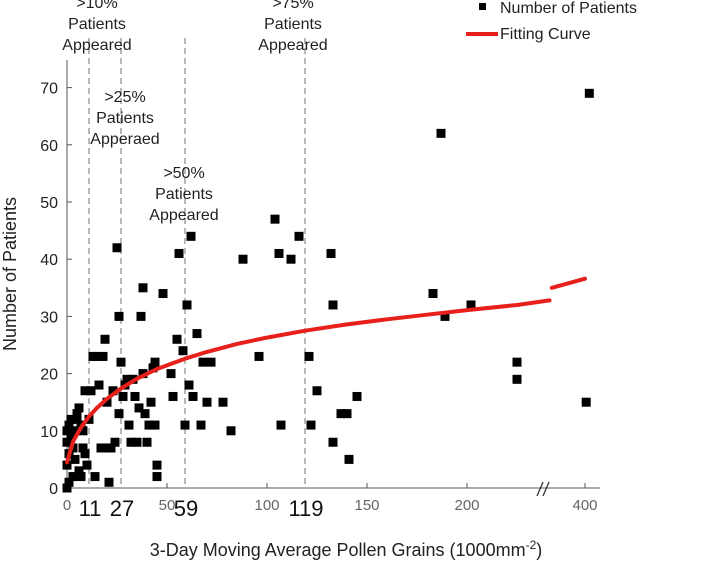  What do you see at coordinates (330, 502) in the screenshot?
I see `x-ticks: 0 50 100 150 200 400 11 27 59 119` at bounding box center [330, 502].